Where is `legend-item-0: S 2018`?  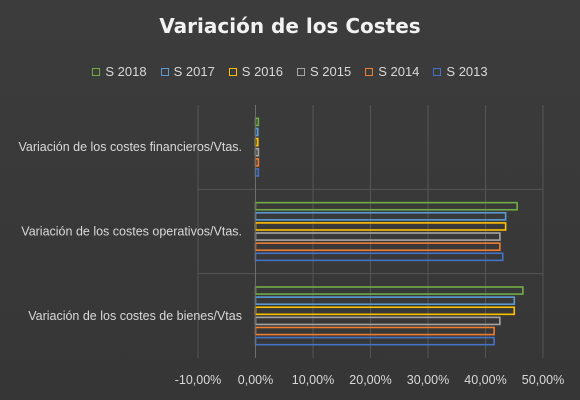
legend-item-0: S 2018 is located at coordinates (119, 71).